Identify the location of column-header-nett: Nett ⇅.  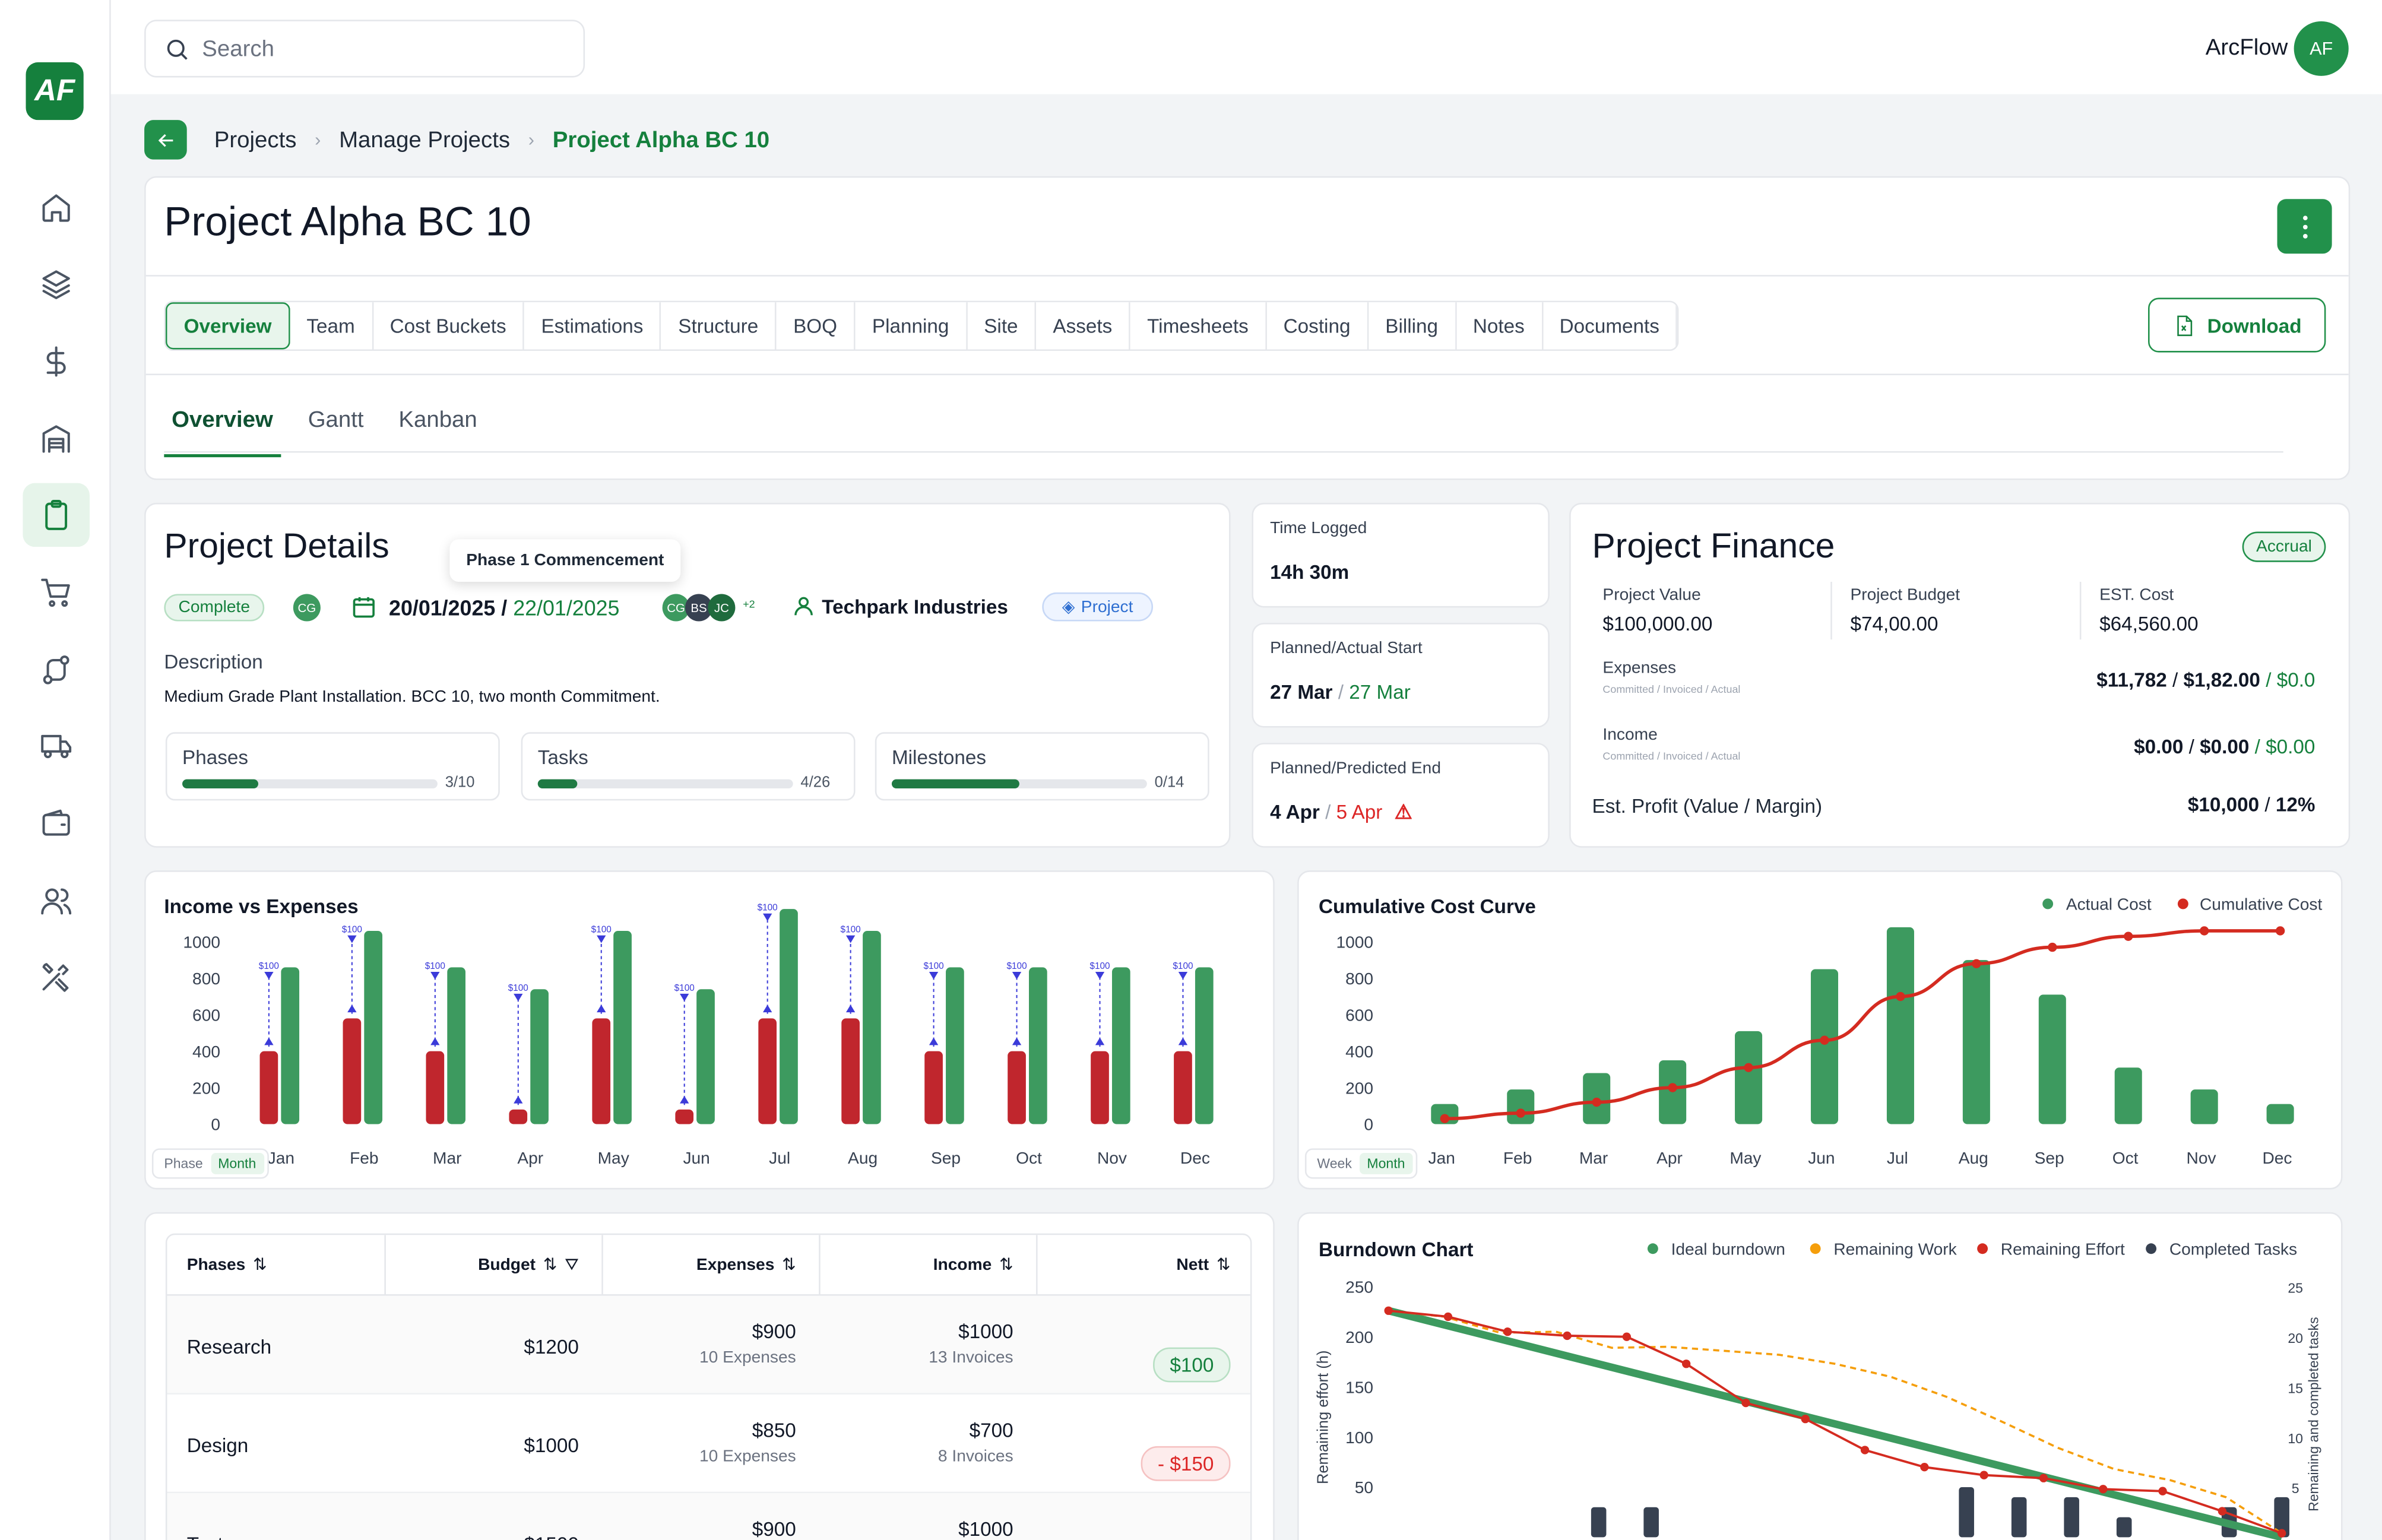
(1143, 1264).